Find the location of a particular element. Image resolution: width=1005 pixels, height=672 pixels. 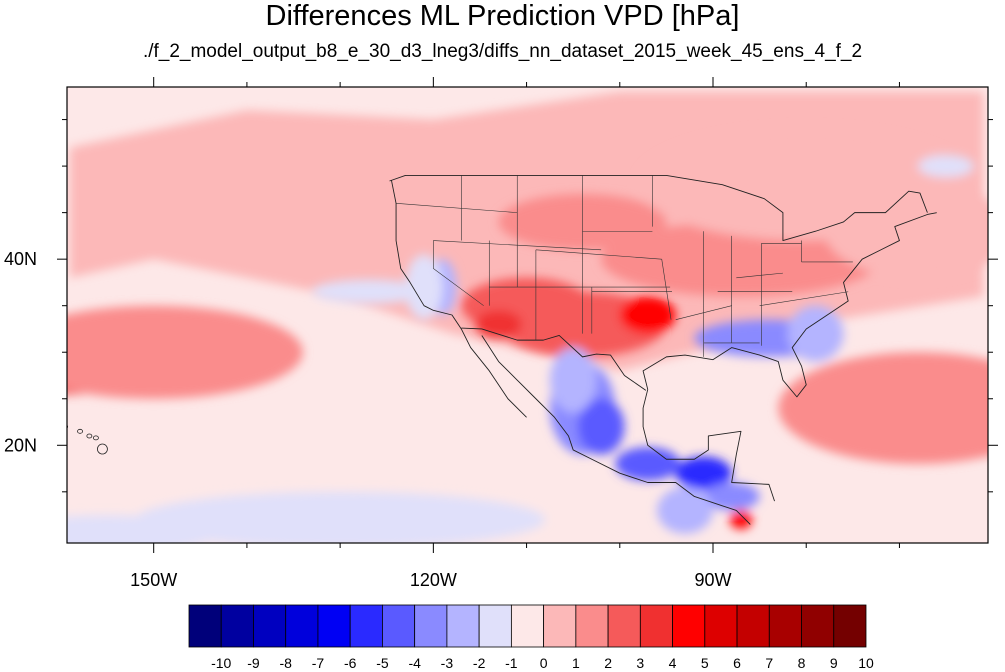

colorbar-label: 7 is located at coordinates (769, 663).